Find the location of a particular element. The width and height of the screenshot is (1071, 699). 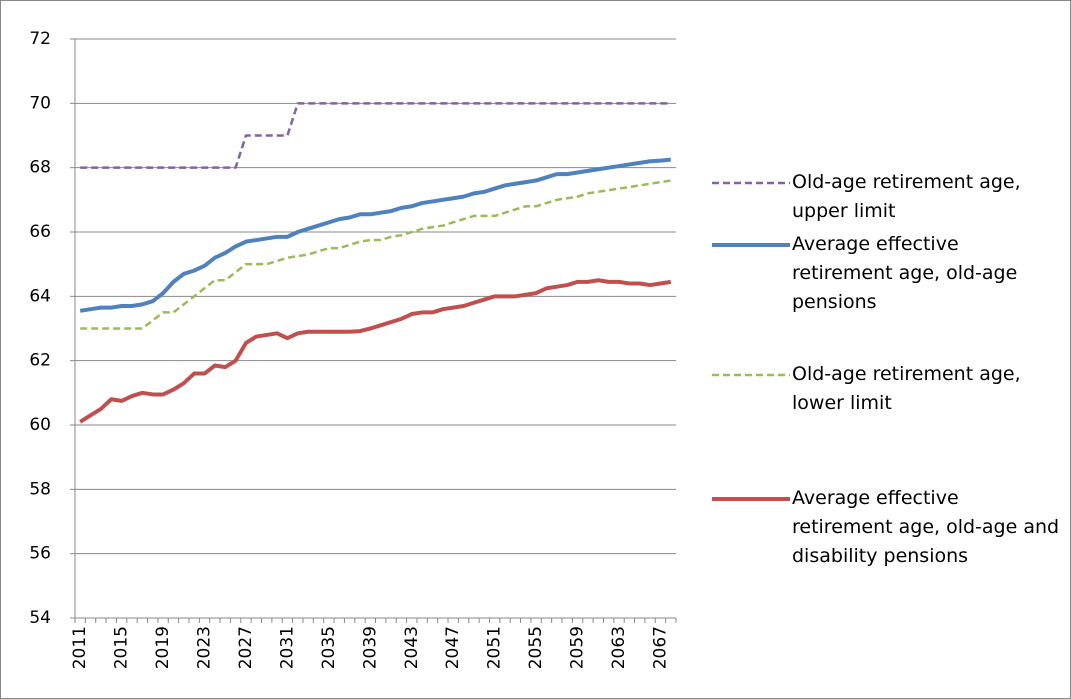

x-tick-label: 2063 is located at coordinates (619, 647).